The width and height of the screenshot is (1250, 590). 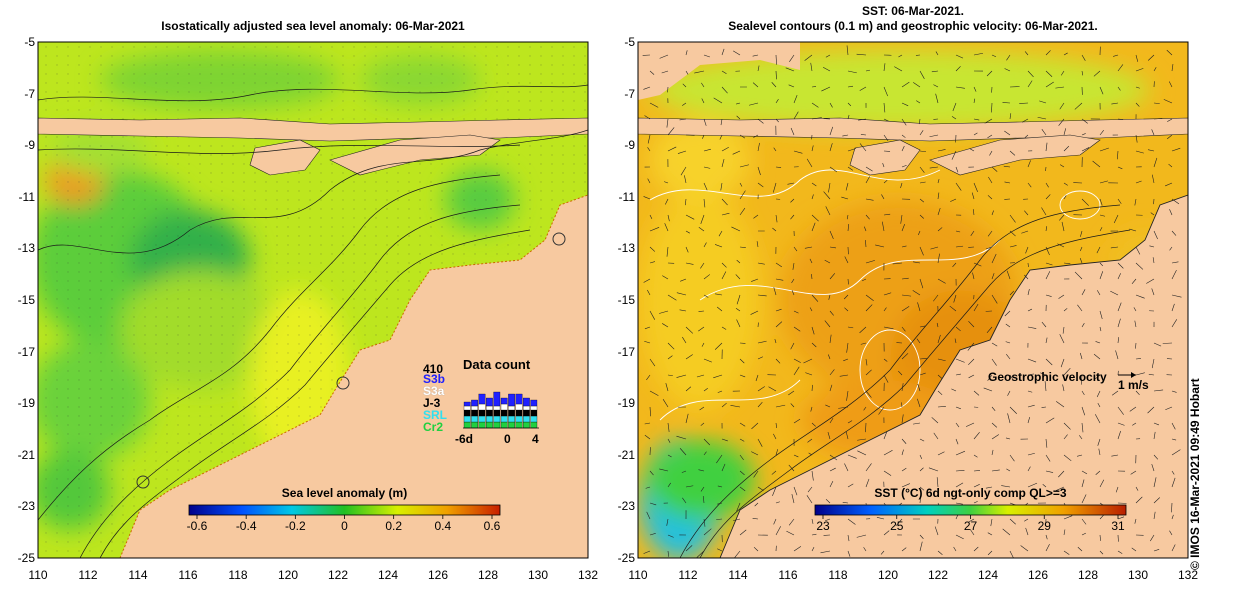 What do you see at coordinates (26, 351) in the screenshot?
I see `left-lat-tick: -17` at bounding box center [26, 351].